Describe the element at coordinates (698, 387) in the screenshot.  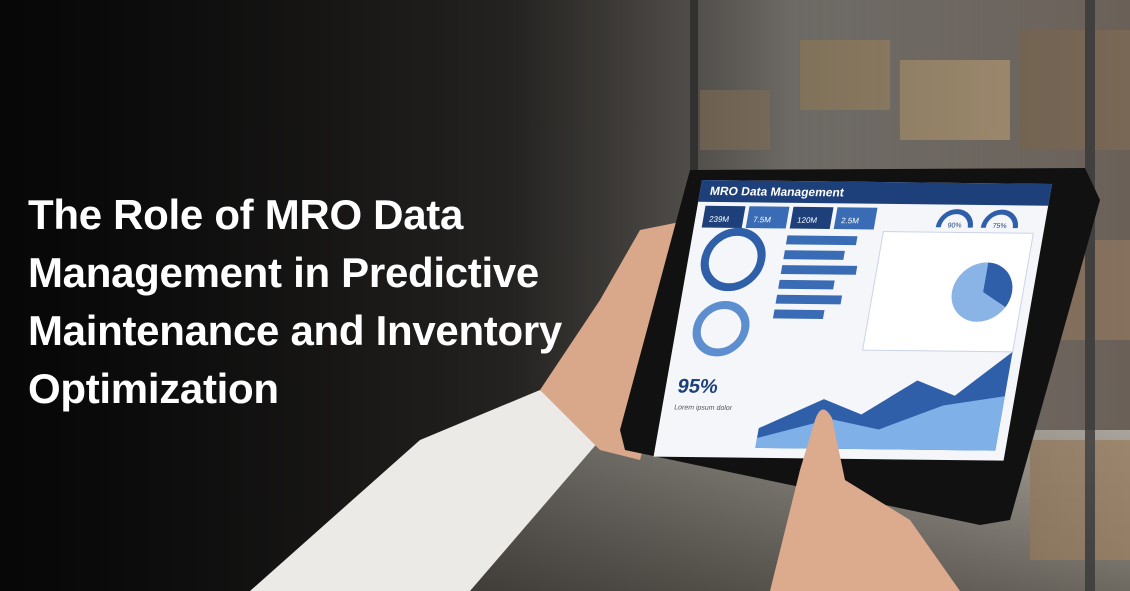
I see `big-stat: 95%` at that location.